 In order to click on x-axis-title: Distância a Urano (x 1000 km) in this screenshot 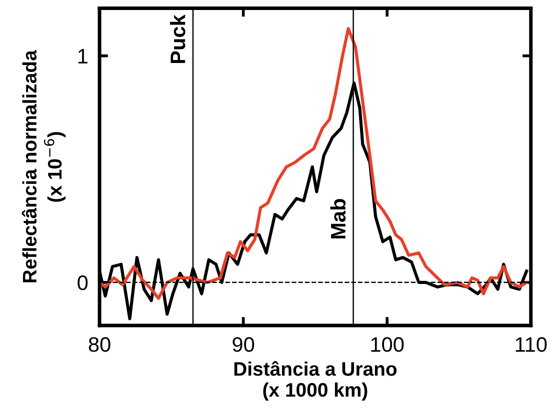, I will do `click(315, 381)`.